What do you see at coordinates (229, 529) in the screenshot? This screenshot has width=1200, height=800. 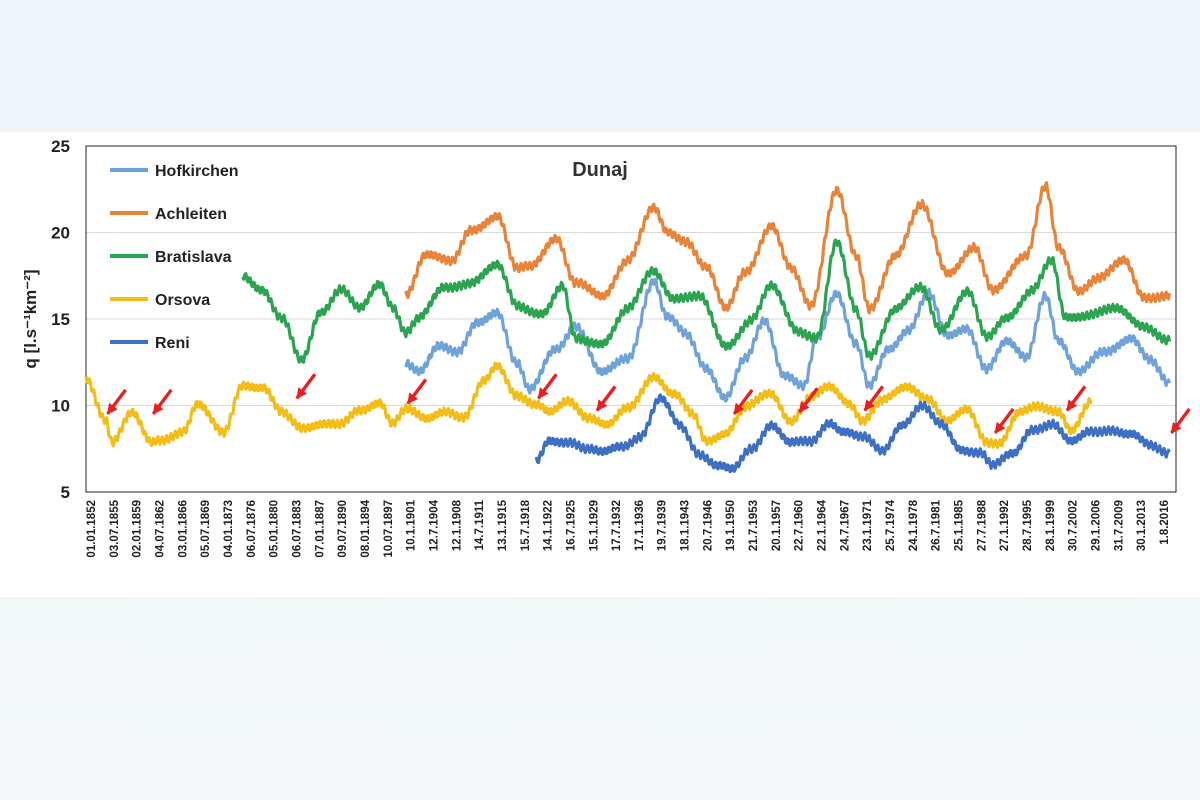 I see `x-tick-label: 04.01.1873` at bounding box center [229, 529].